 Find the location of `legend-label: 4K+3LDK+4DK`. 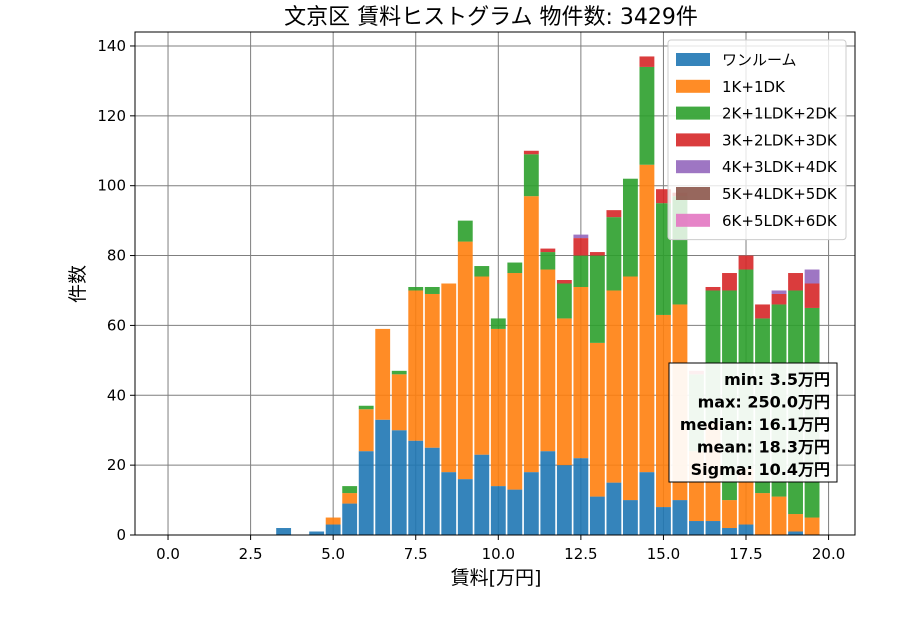

legend-label: 4K+3LDK+4DK is located at coordinates (780, 167).